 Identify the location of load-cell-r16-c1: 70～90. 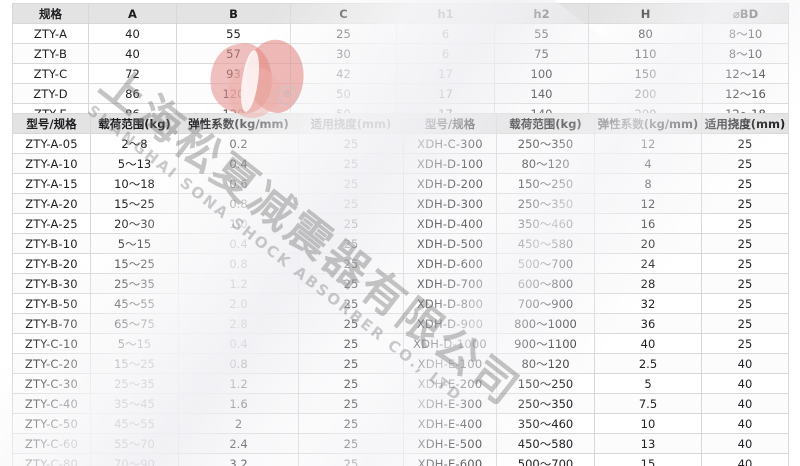
(134, 459).